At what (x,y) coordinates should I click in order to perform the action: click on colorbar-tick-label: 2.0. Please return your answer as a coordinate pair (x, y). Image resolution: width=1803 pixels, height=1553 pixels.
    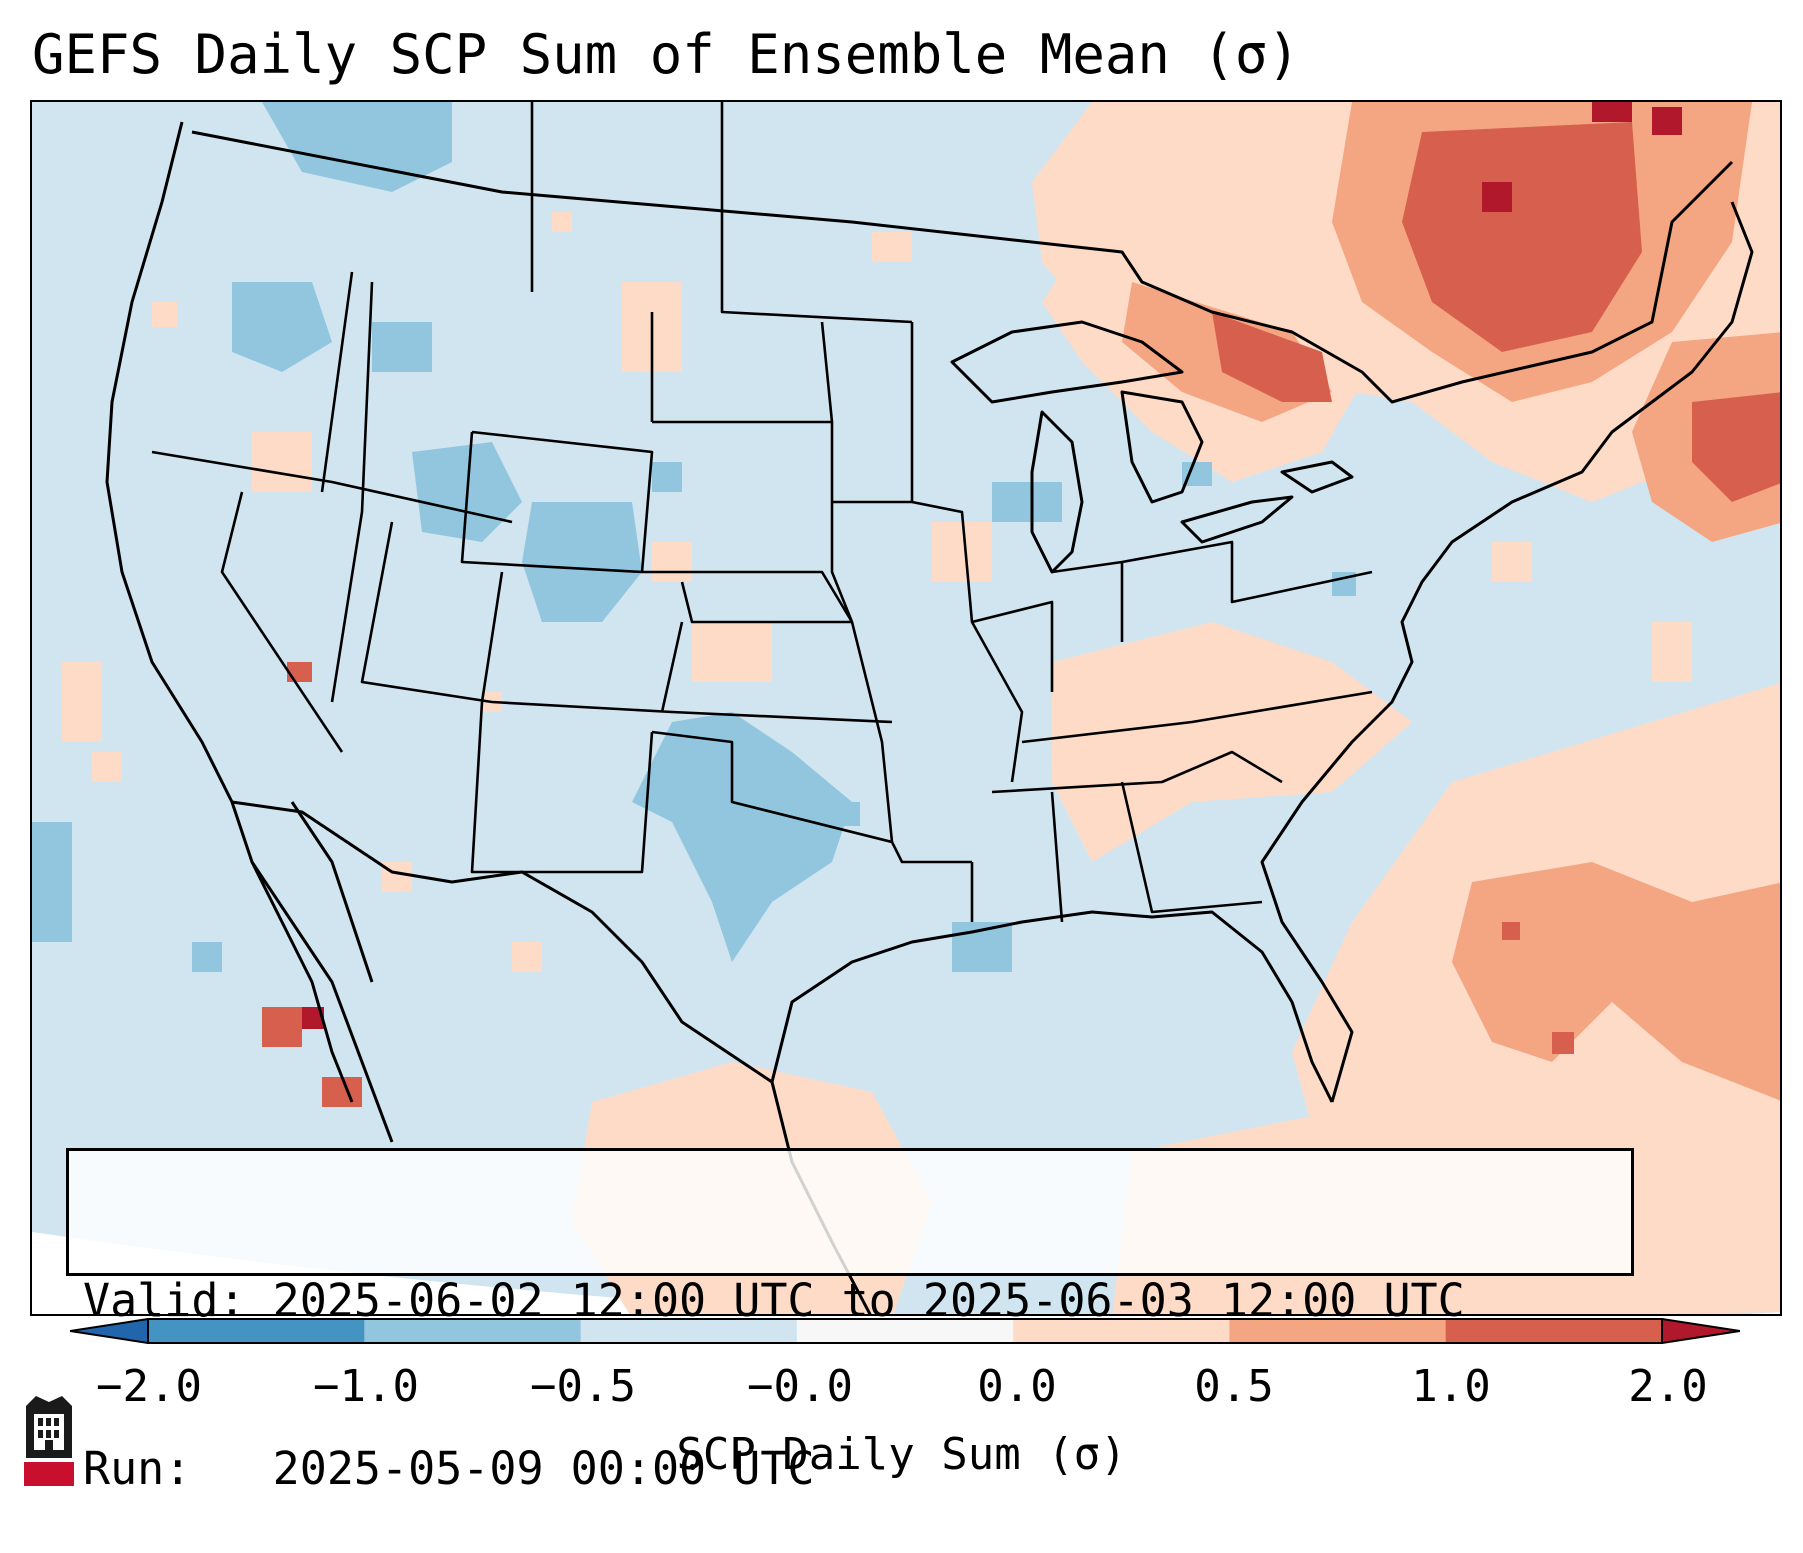
    Looking at the image, I should click on (1668, 1386).